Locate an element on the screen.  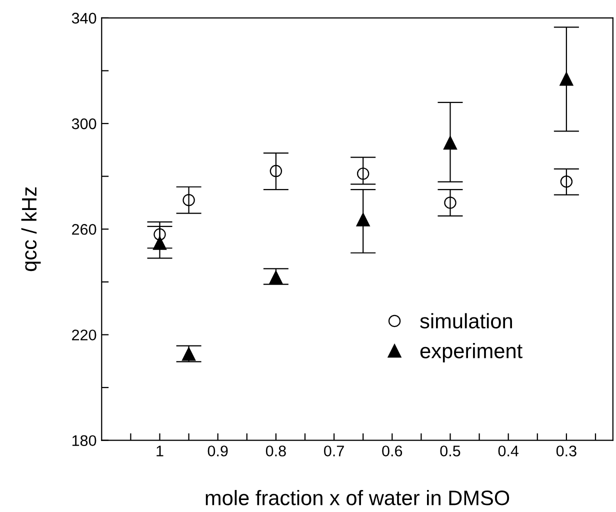
x-tick-label: 0.6 is located at coordinates (392, 451).